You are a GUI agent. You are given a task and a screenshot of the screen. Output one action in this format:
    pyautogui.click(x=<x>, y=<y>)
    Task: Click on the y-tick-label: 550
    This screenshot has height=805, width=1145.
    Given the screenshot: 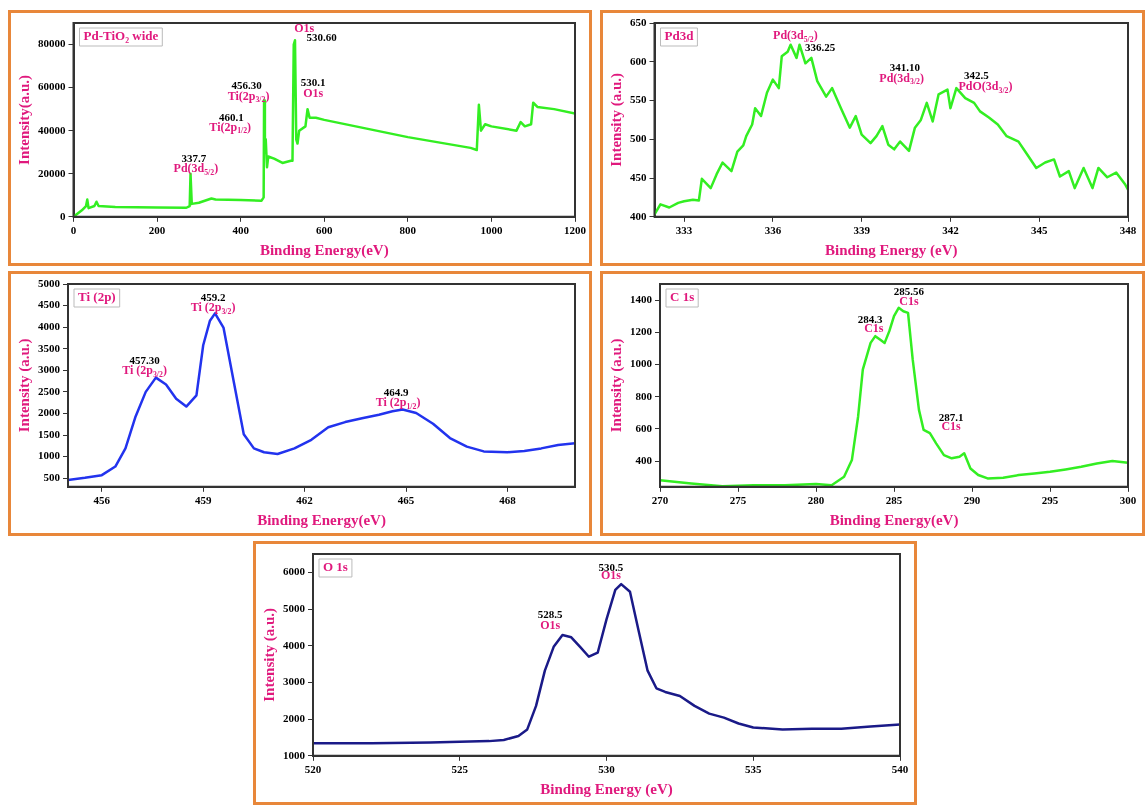 What is the action you would take?
    pyautogui.click(x=638, y=99)
    